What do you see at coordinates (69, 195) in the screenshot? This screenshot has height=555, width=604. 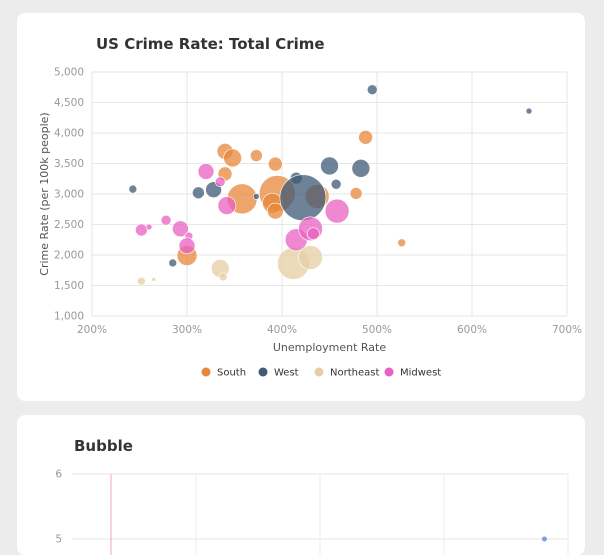 I see `y-tick-label: 3,000` at bounding box center [69, 195].